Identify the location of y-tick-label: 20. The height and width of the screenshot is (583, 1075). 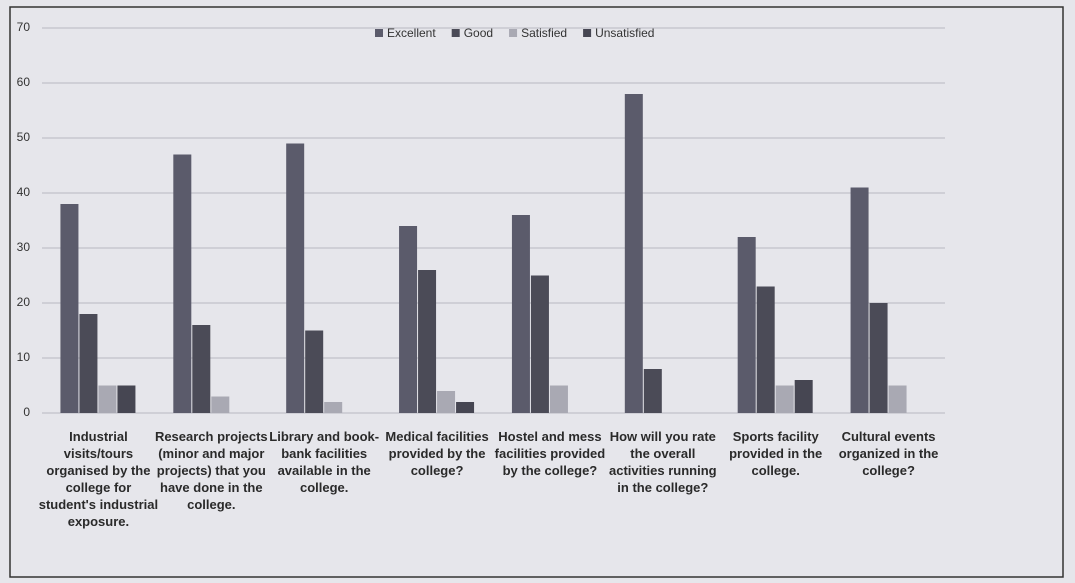
(24, 302).